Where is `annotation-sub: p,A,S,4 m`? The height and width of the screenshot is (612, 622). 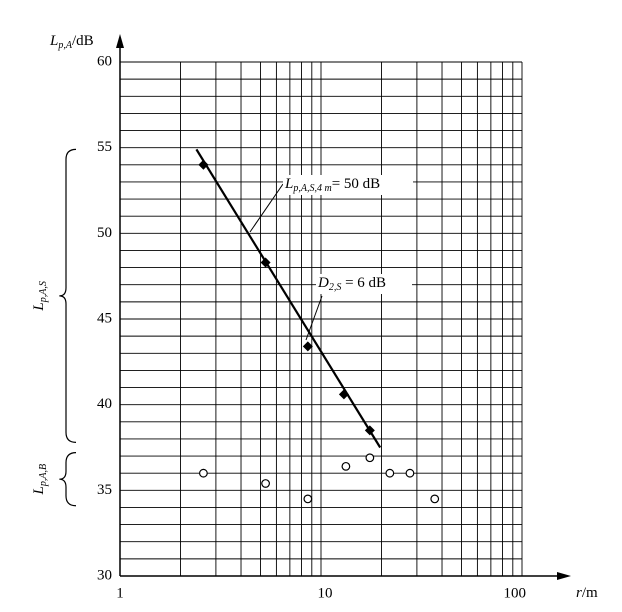 annotation-sub: p,A,S,4 m is located at coordinates (311, 188).